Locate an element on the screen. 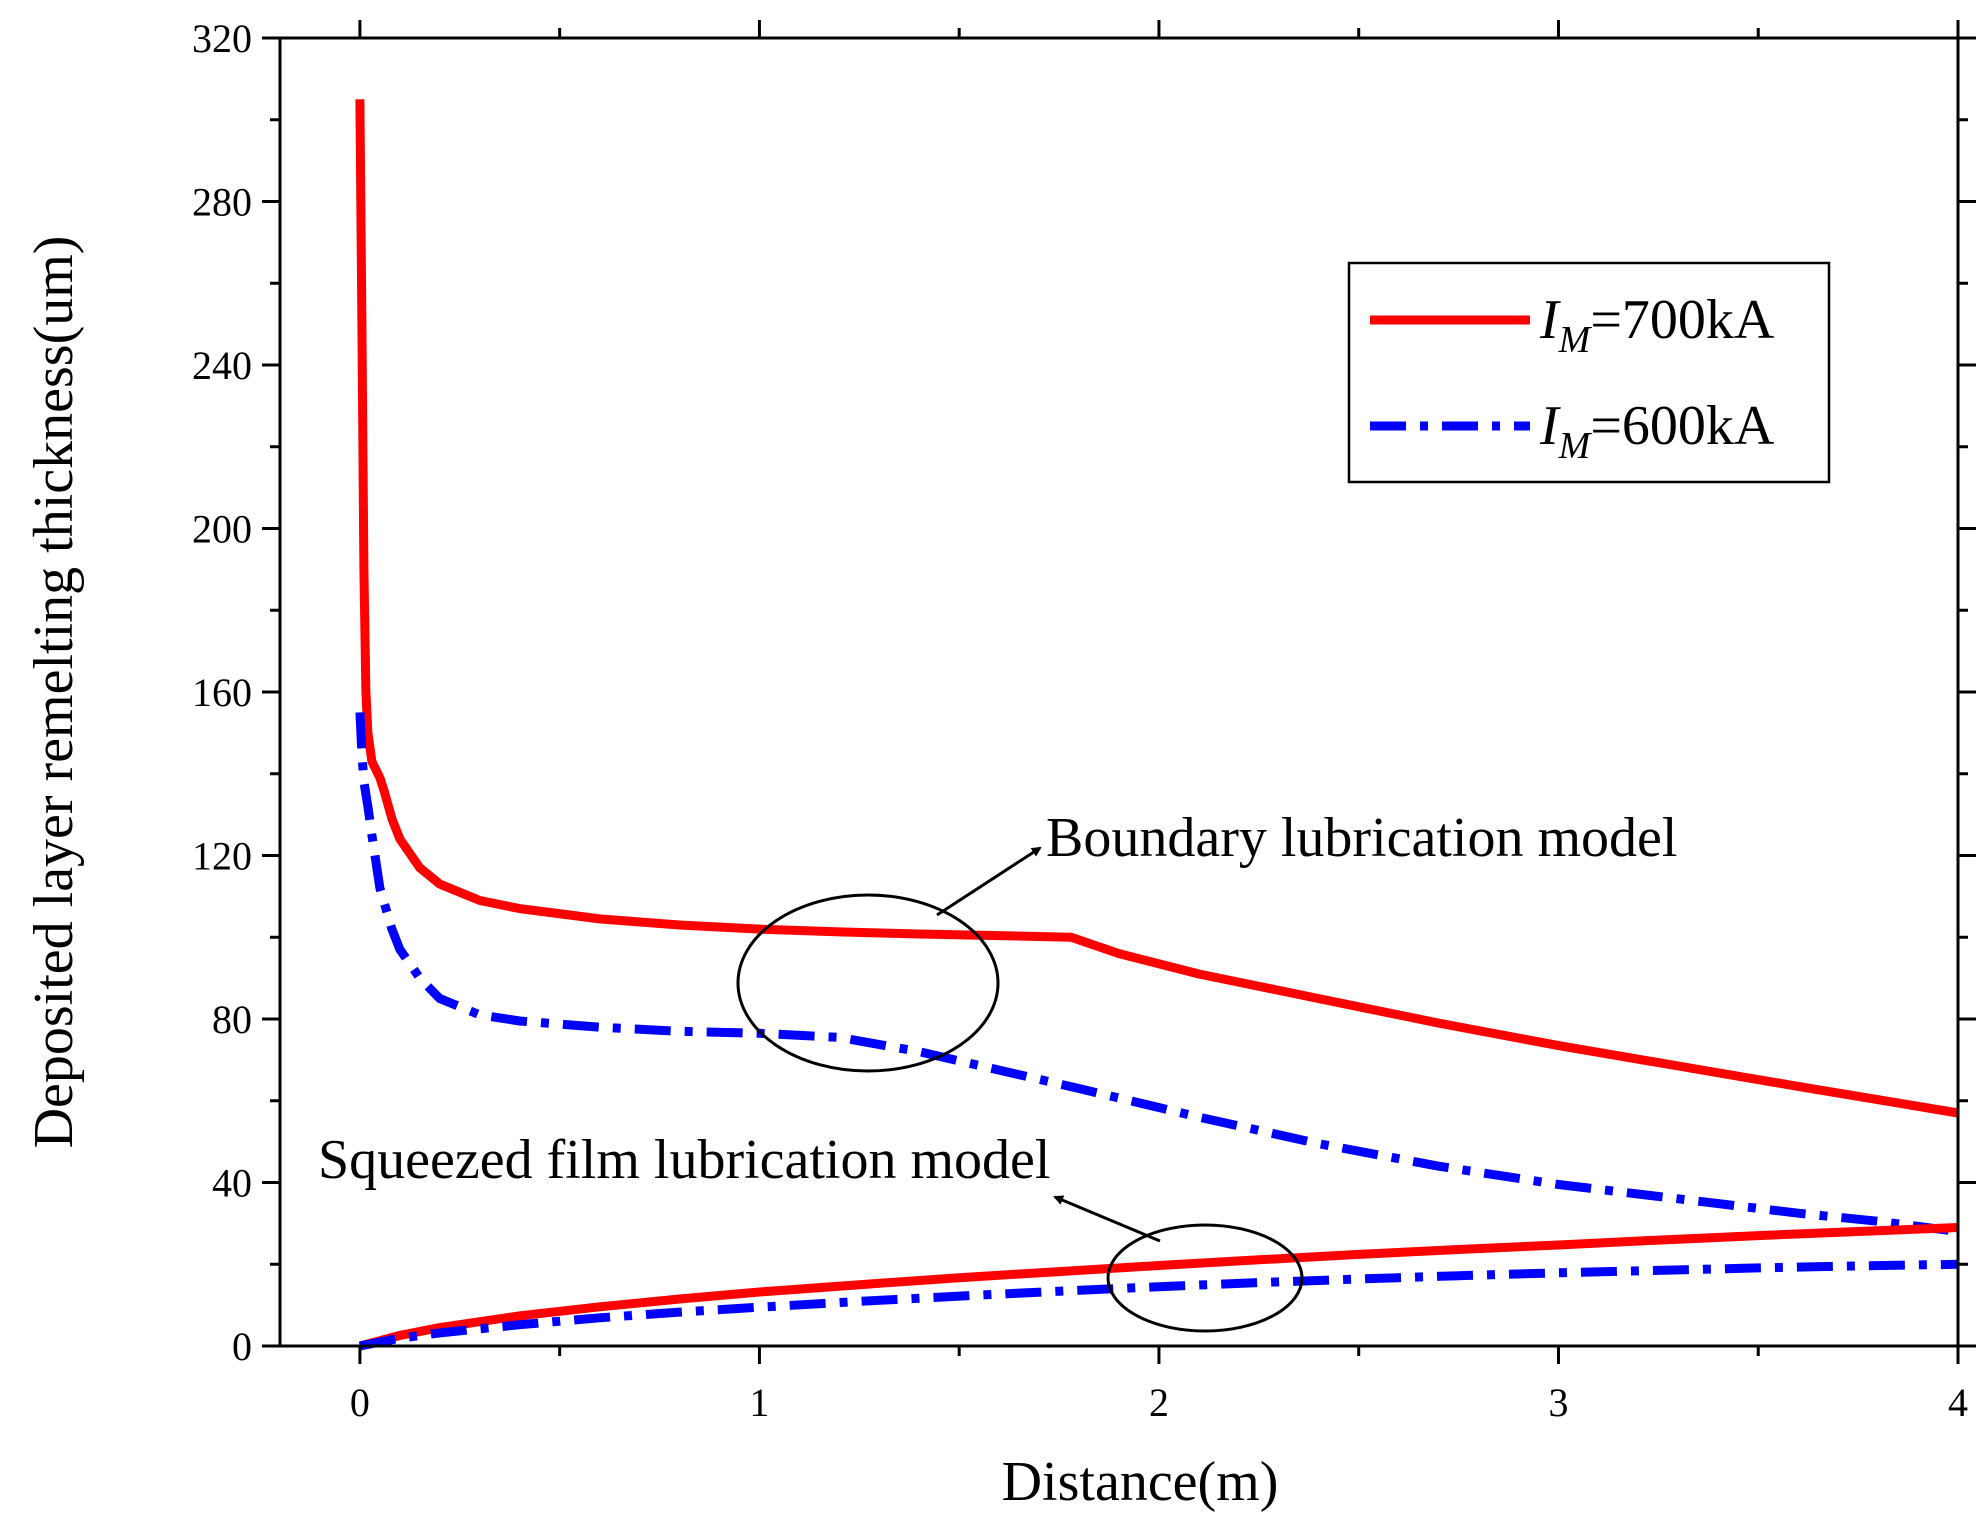 The width and height of the screenshot is (1983, 1520). boundary-ellipse is located at coordinates (868, 983).